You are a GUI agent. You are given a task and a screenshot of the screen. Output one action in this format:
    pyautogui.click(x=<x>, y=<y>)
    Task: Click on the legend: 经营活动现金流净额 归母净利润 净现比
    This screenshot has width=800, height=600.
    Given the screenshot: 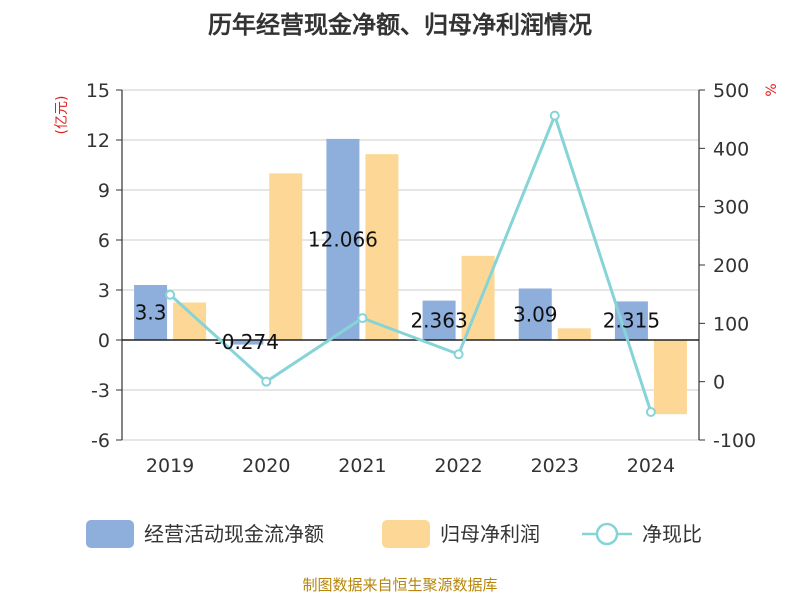 What is the action you would take?
    pyautogui.click(x=394, y=534)
    